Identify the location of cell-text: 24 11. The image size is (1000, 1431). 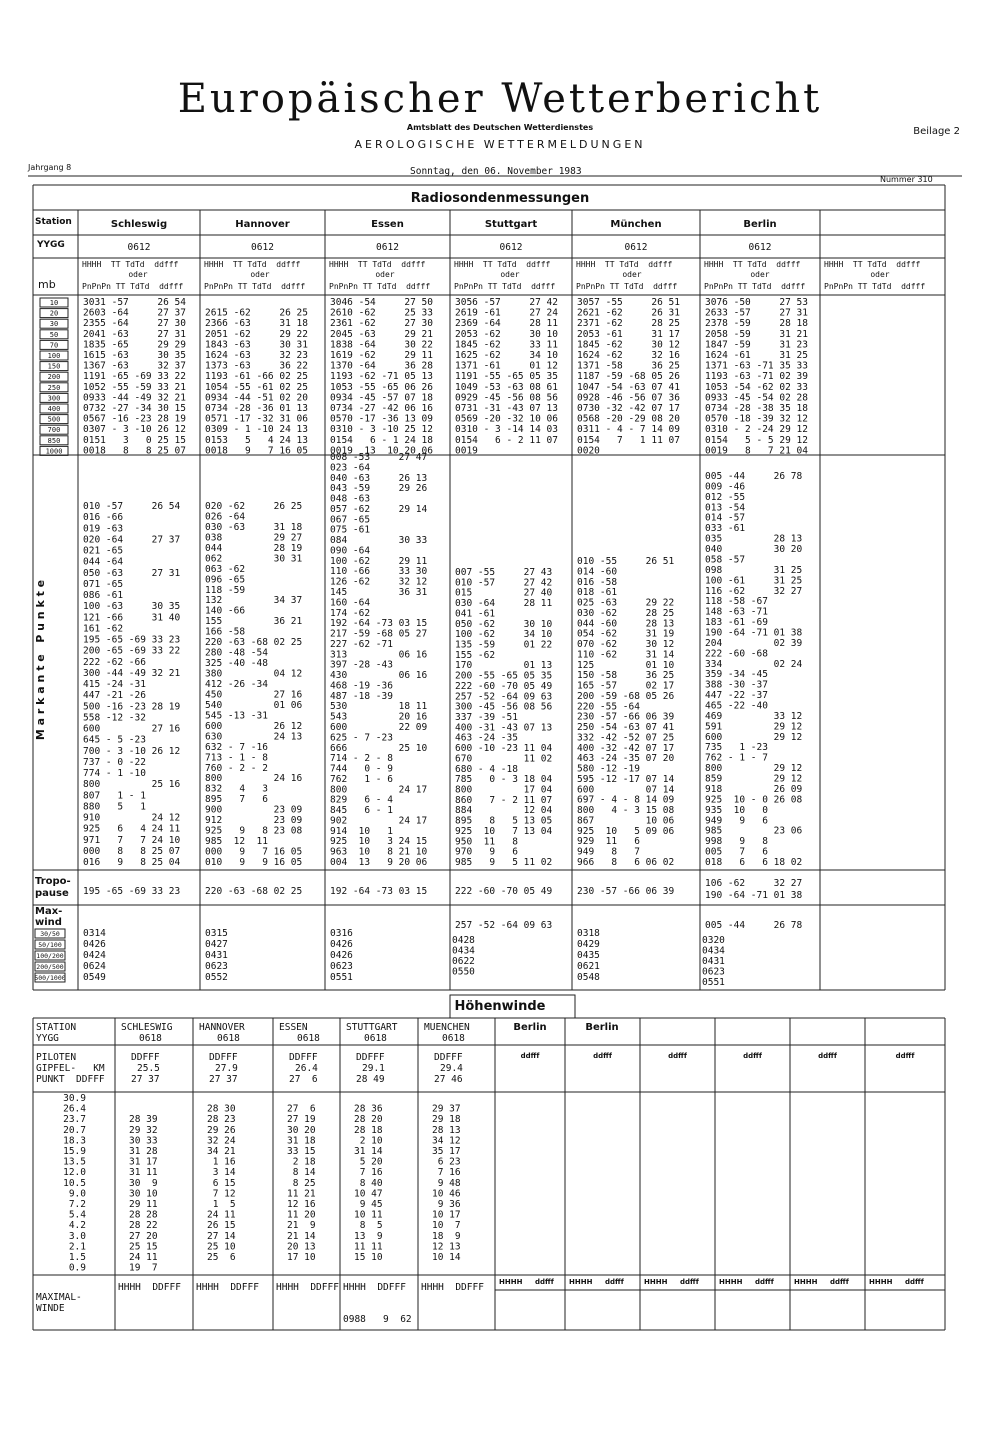
(221, 1215).